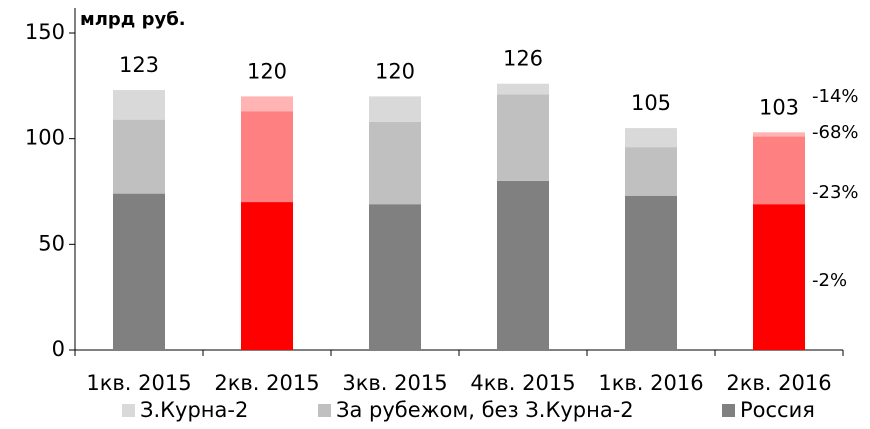 The height and width of the screenshot is (429, 870). What do you see at coordinates (835, 132) in the screenshot?
I see `annotation: -68%` at bounding box center [835, 132].